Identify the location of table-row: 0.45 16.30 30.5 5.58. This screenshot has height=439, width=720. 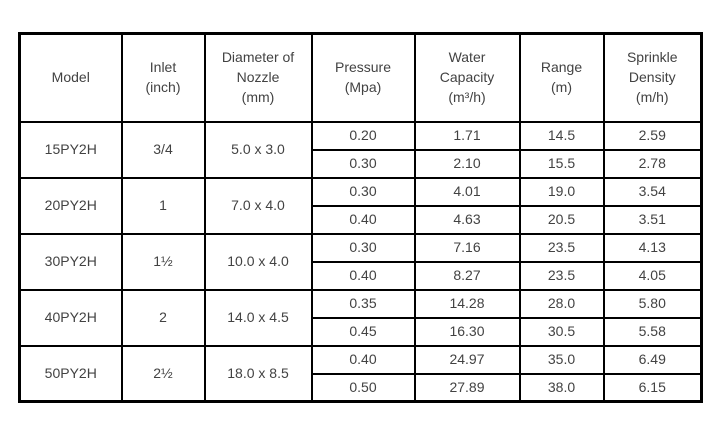
(361, 331).